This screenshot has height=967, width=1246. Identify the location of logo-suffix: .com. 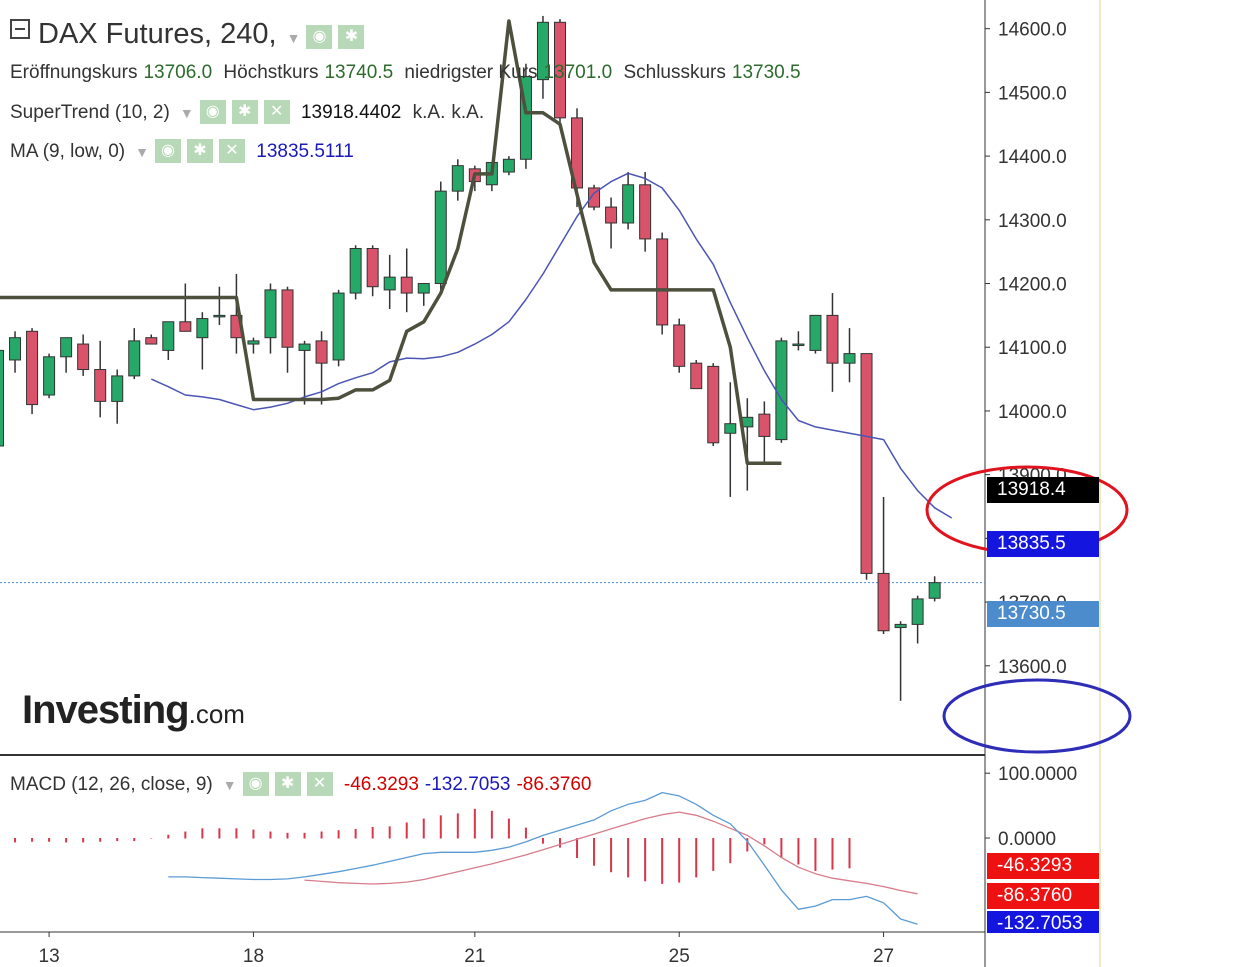
(216, 714).